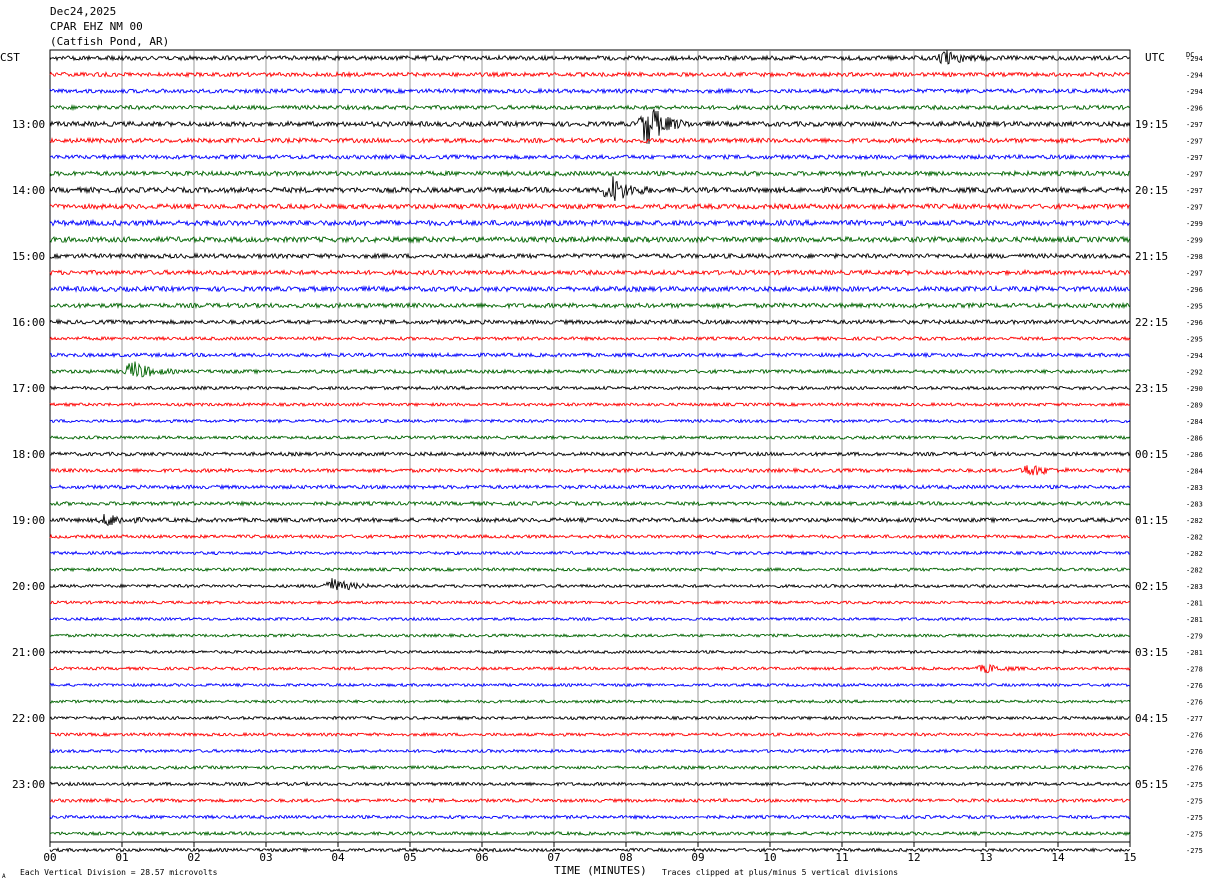 The width and height of the screenshot is (1210, 886). What do you see at coordinates (1151, 190) in the screenshot?
I see `right-hour-label: 20:15` at bounding box center [1151, 190].